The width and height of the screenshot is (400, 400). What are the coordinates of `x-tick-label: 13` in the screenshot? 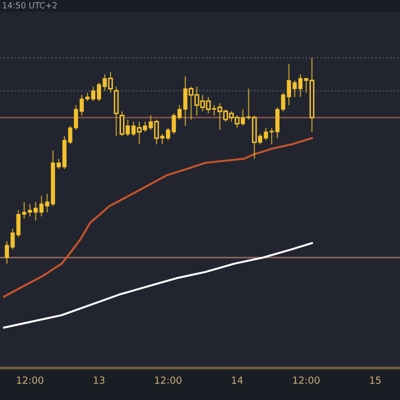 It's located at (99, 380).